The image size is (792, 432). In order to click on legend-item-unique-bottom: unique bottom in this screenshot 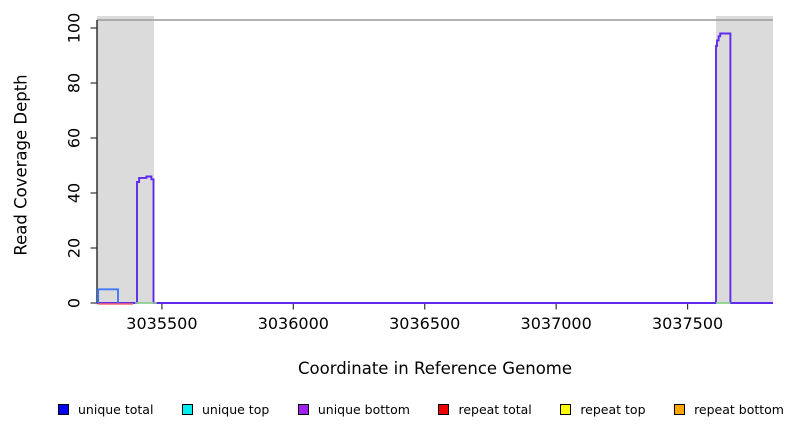, I will do `click(353, 409)`.